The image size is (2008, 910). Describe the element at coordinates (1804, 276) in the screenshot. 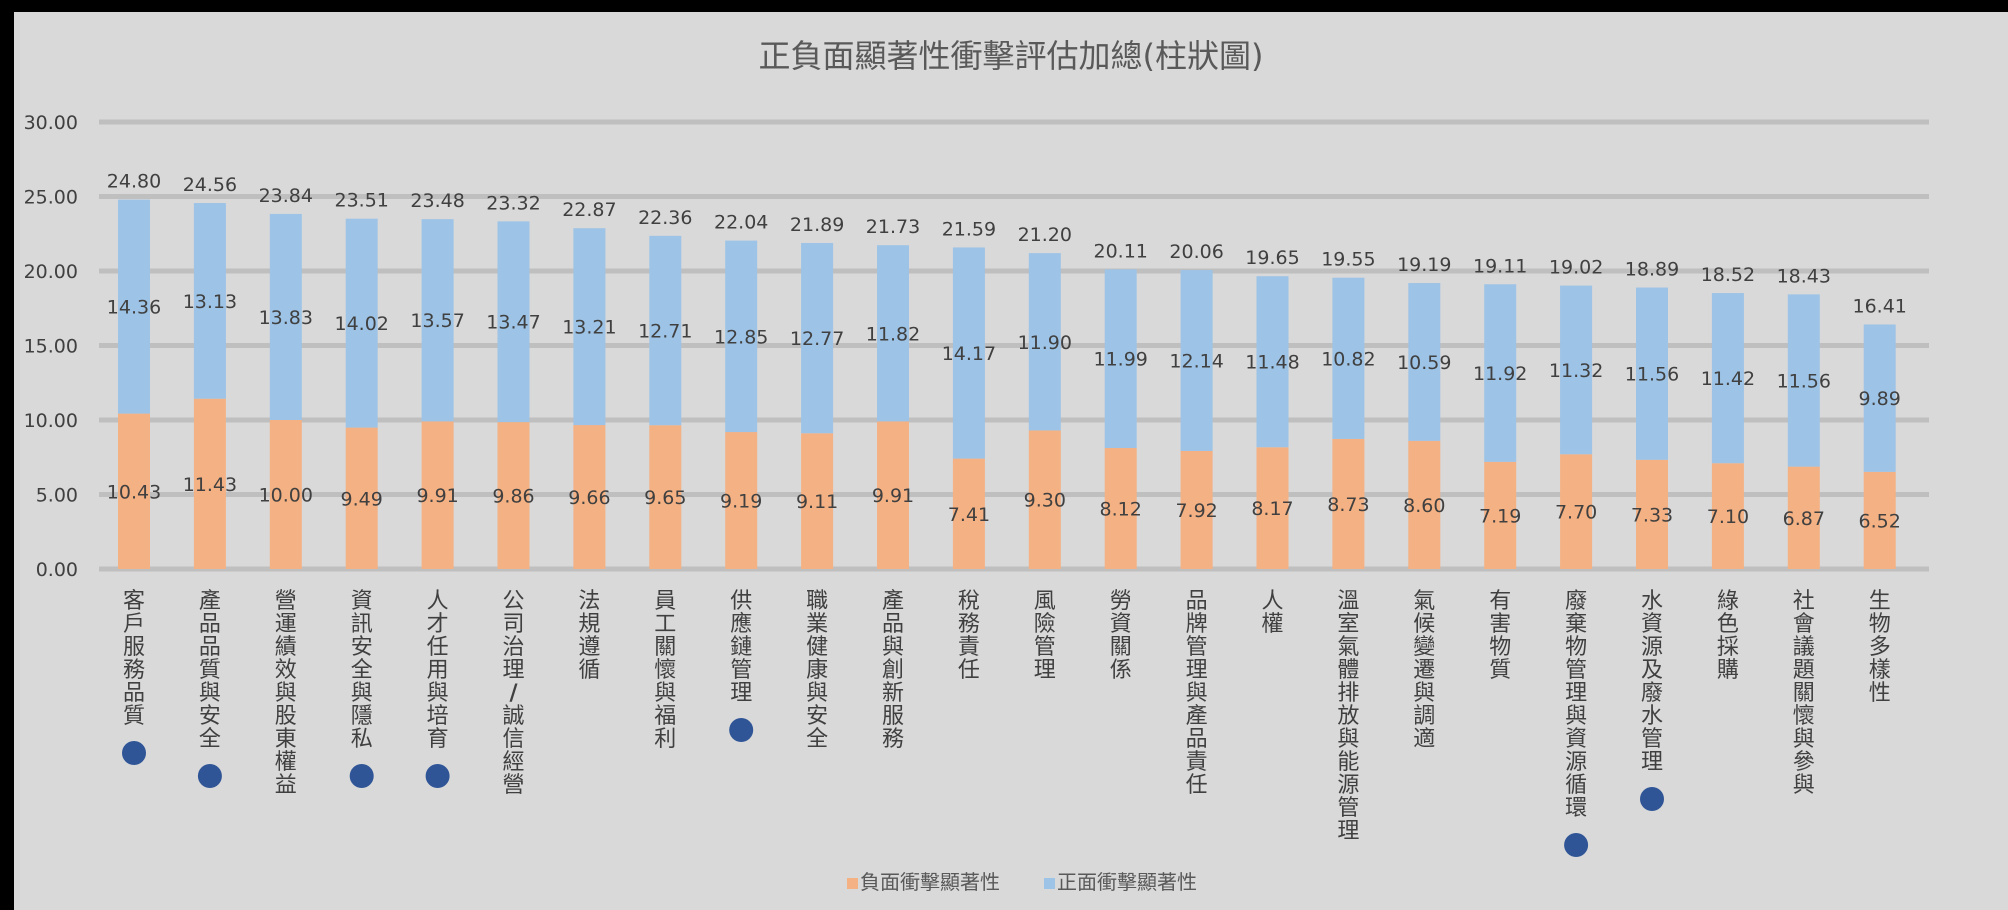

I see `total-value-label: 18.43` at that location.